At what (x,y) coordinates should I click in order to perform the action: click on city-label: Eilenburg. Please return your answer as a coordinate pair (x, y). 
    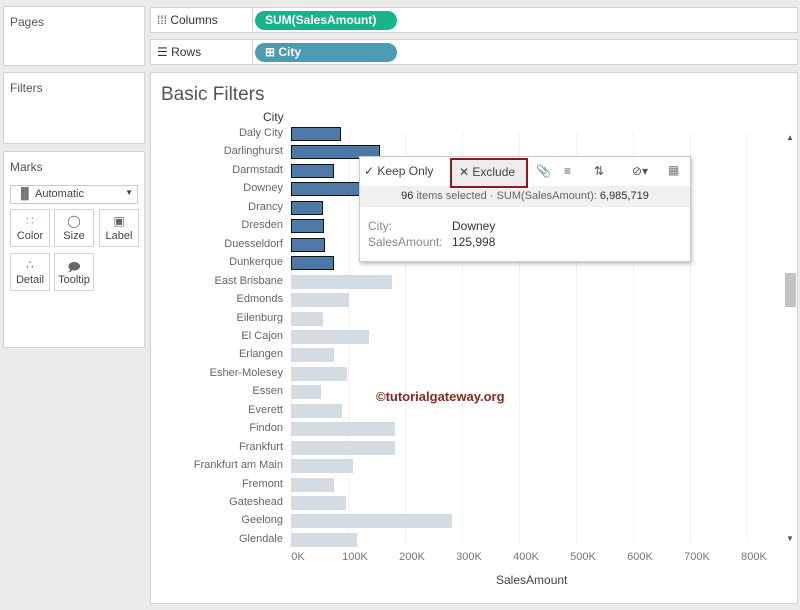
    Looking at the image, I should click on (259, 317).